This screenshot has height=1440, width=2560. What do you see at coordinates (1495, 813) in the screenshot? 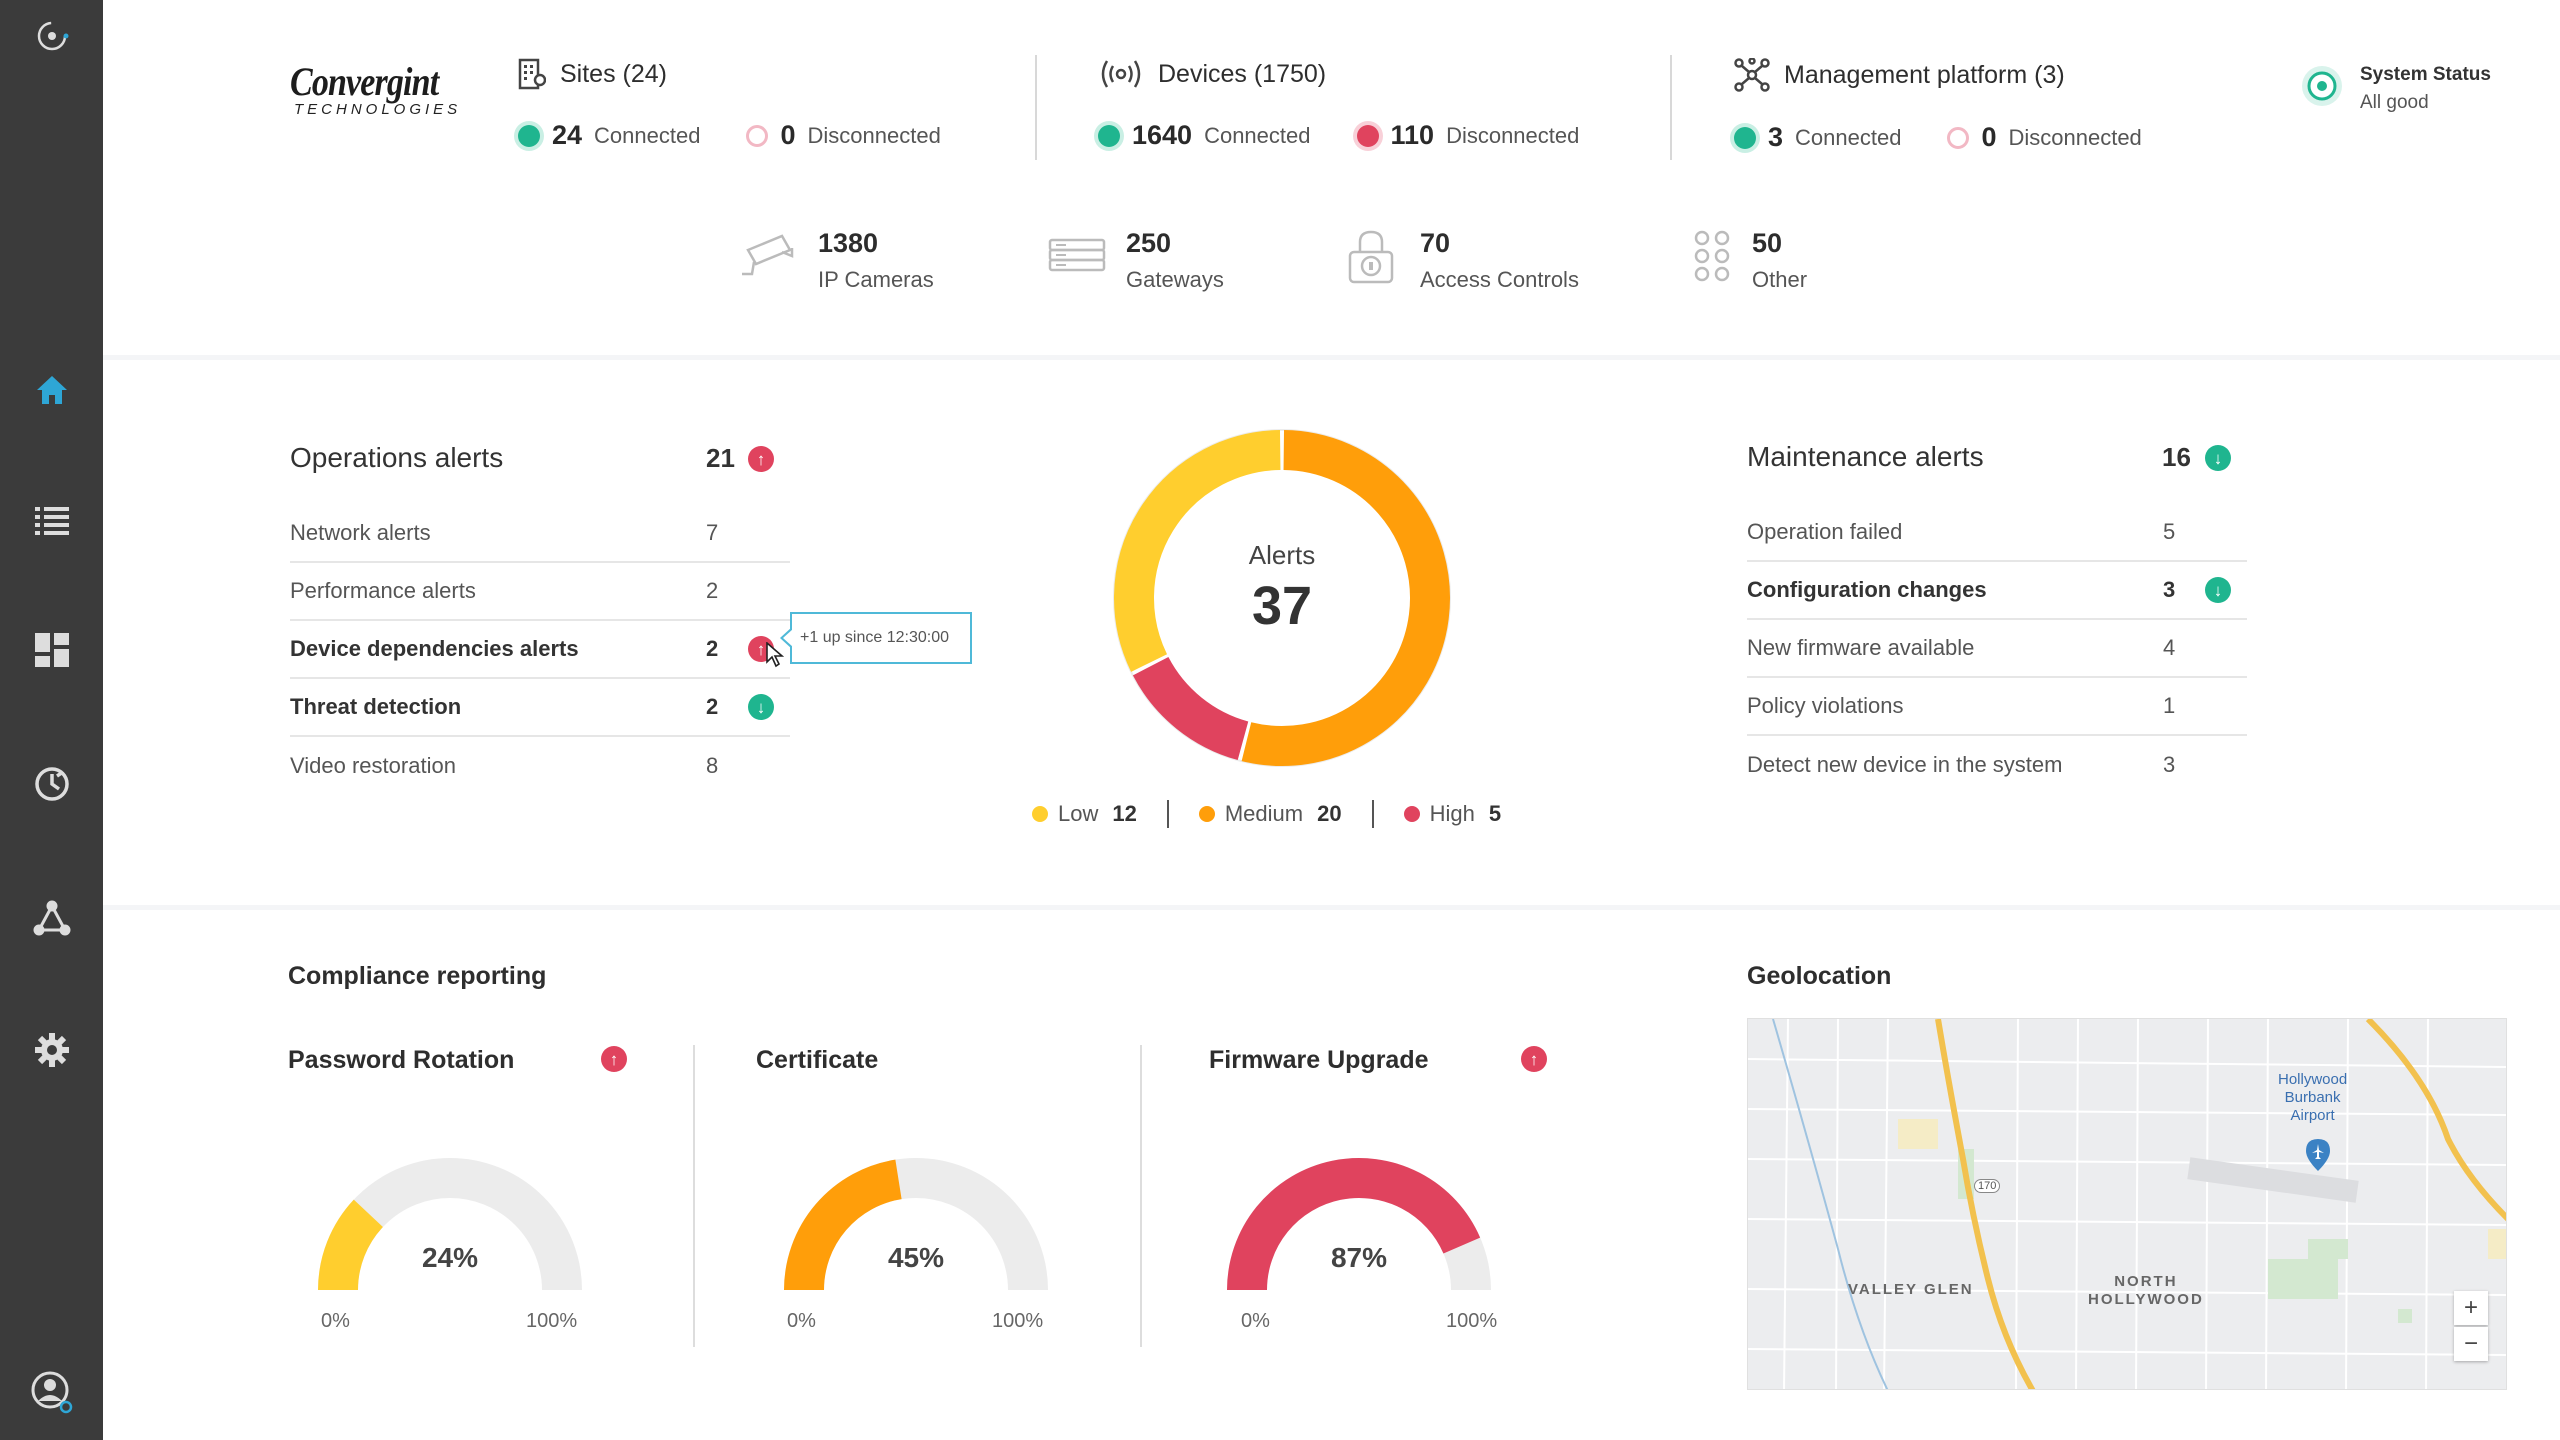
I see `legend-high-value: 5` at bounding box center [1495, 813].